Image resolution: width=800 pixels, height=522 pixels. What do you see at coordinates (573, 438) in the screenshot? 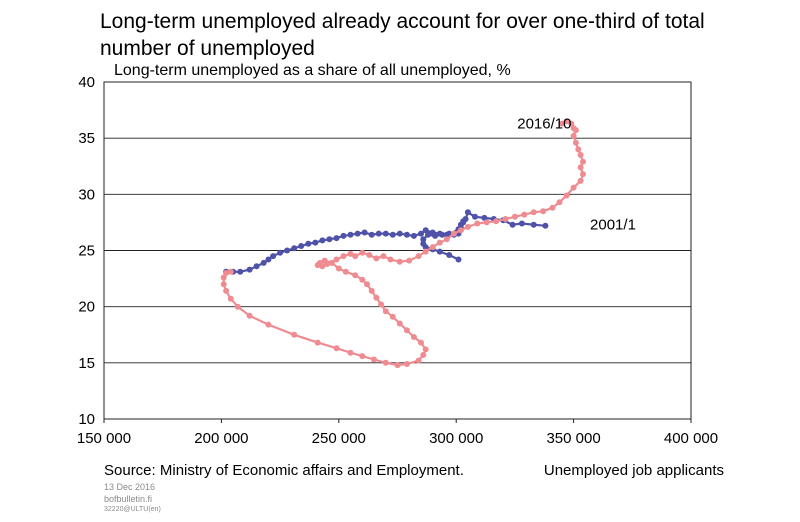
I see `x-tick-label: 350 000` at bounding box center [573, 438].